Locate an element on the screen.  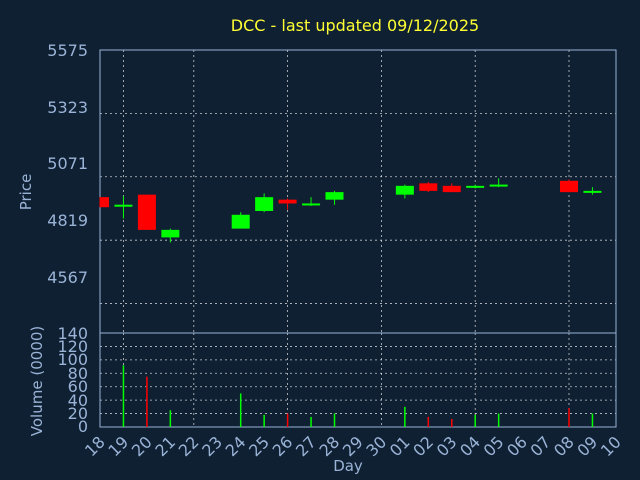
volume-axis-label: Volume (0000) is located at coordinates (37, 381).